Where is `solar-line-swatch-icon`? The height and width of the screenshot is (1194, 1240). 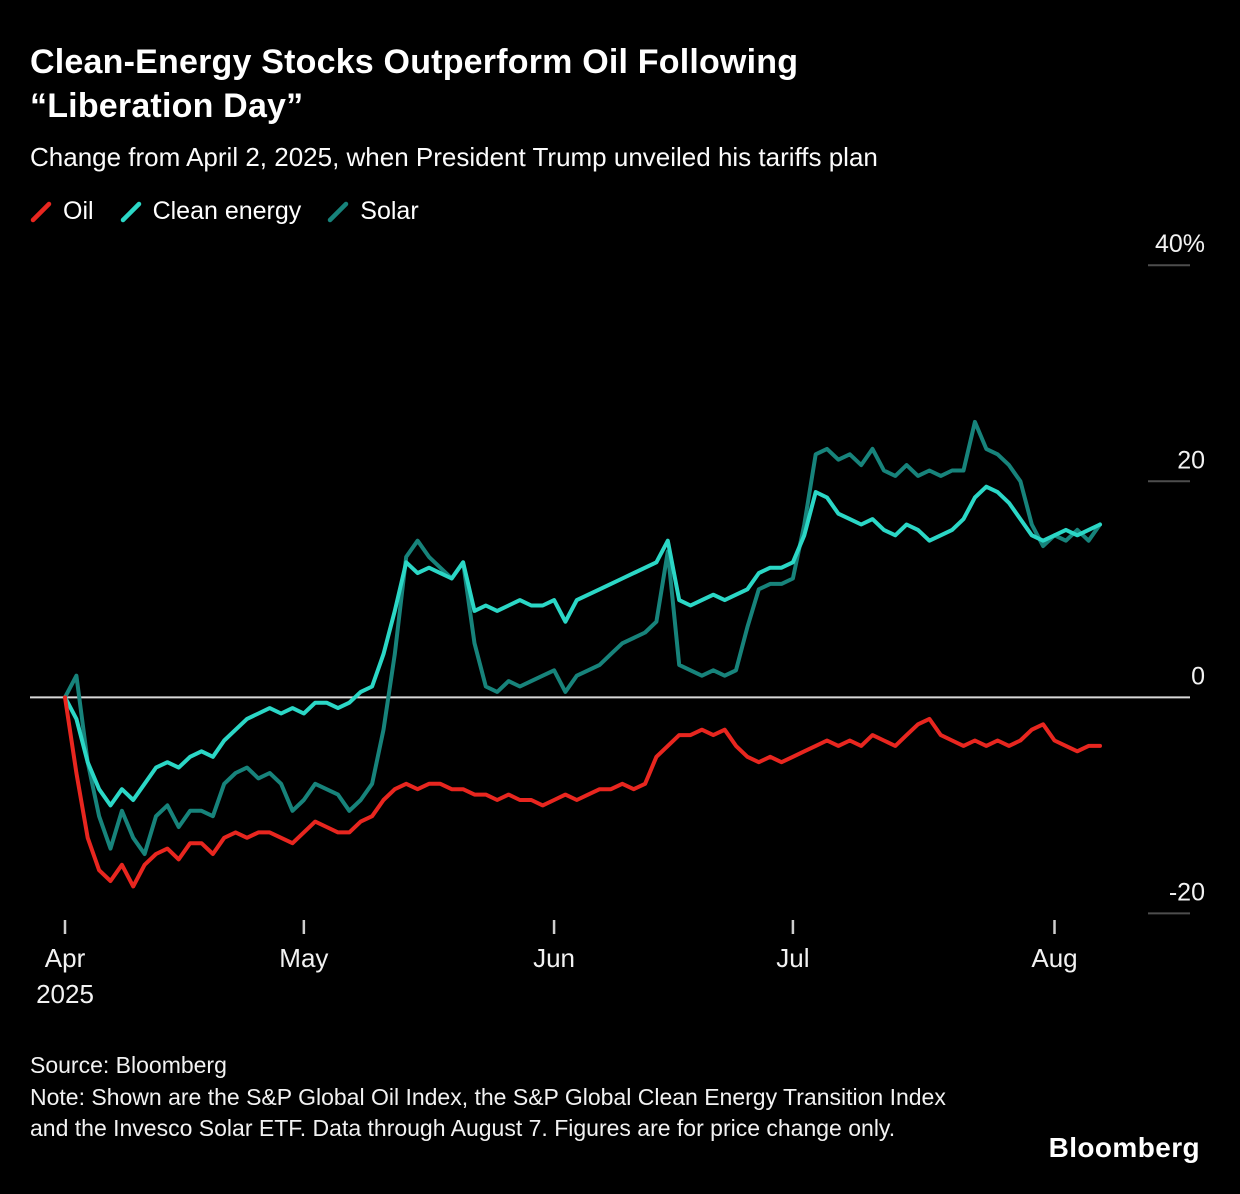 solar-line-swatch-icon is located at coordinates (338, 212).